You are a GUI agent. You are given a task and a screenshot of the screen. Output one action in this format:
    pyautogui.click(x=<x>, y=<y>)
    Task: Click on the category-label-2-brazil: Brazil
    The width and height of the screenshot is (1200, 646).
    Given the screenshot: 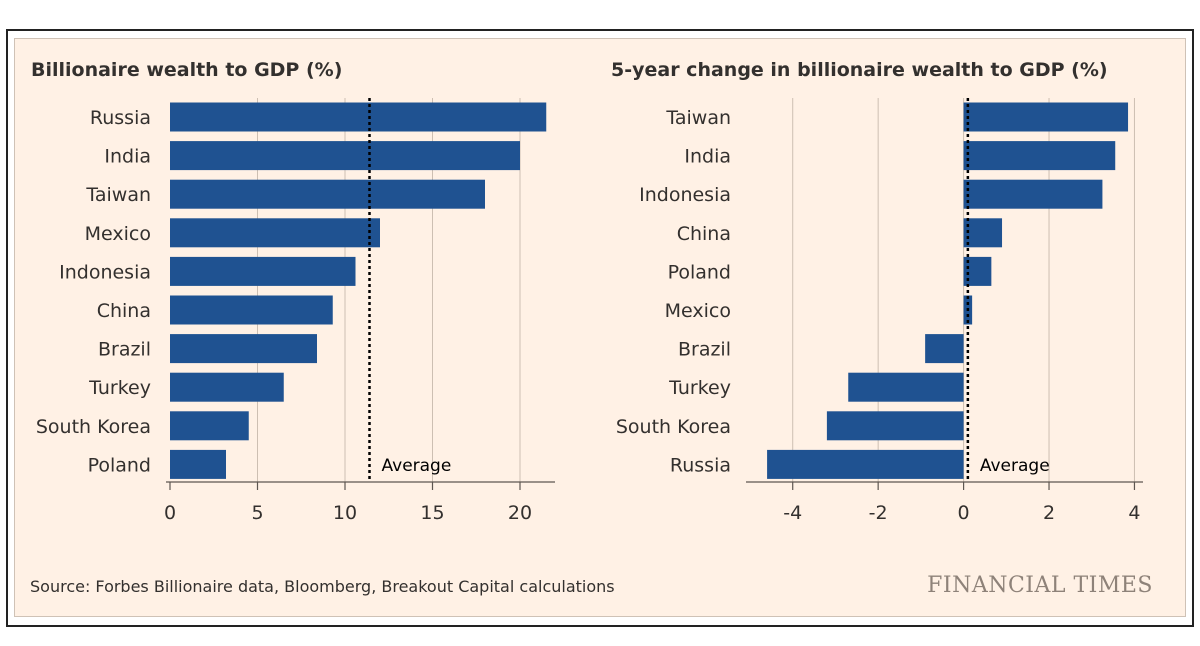 What is the action you would take?
    pyautogui.click(x=704, y=350)
    